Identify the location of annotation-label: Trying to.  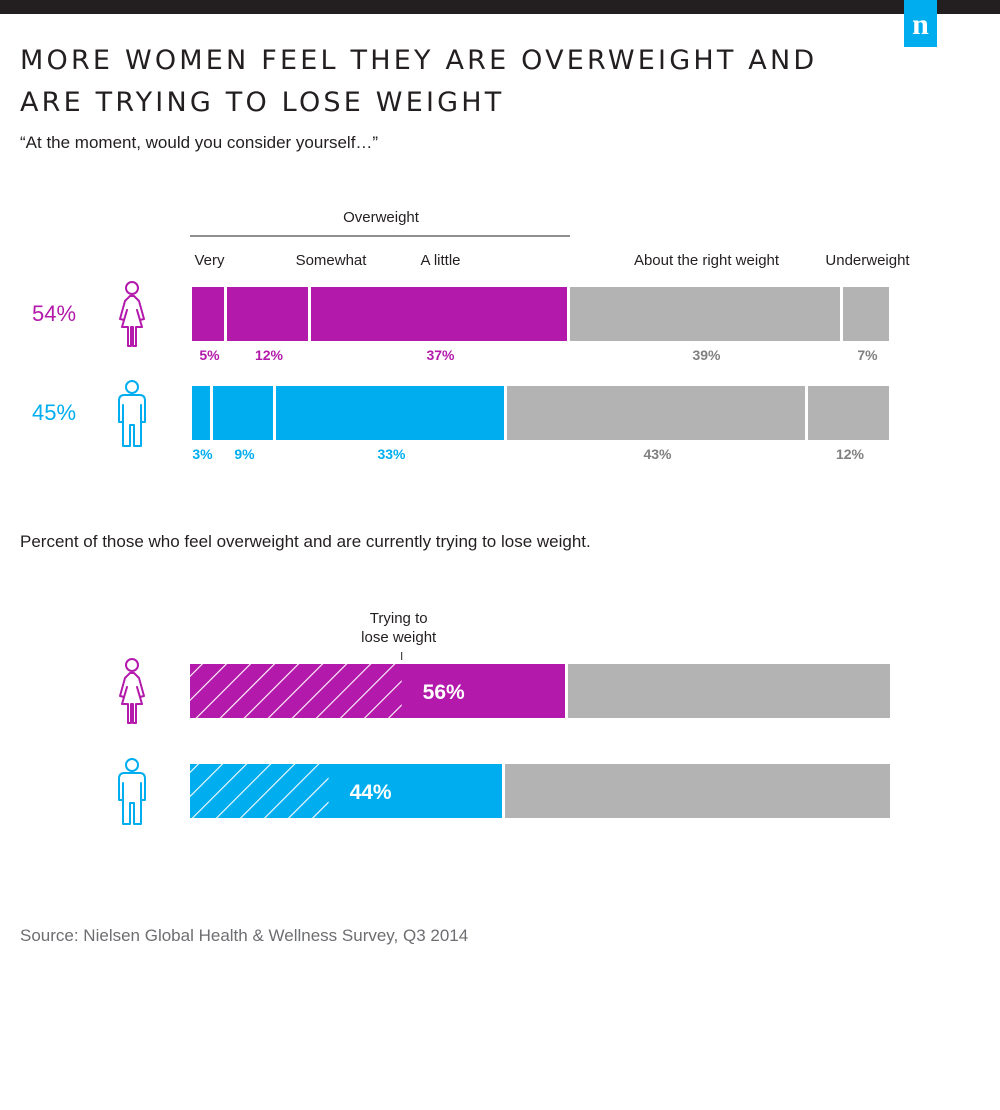
(399, 618).